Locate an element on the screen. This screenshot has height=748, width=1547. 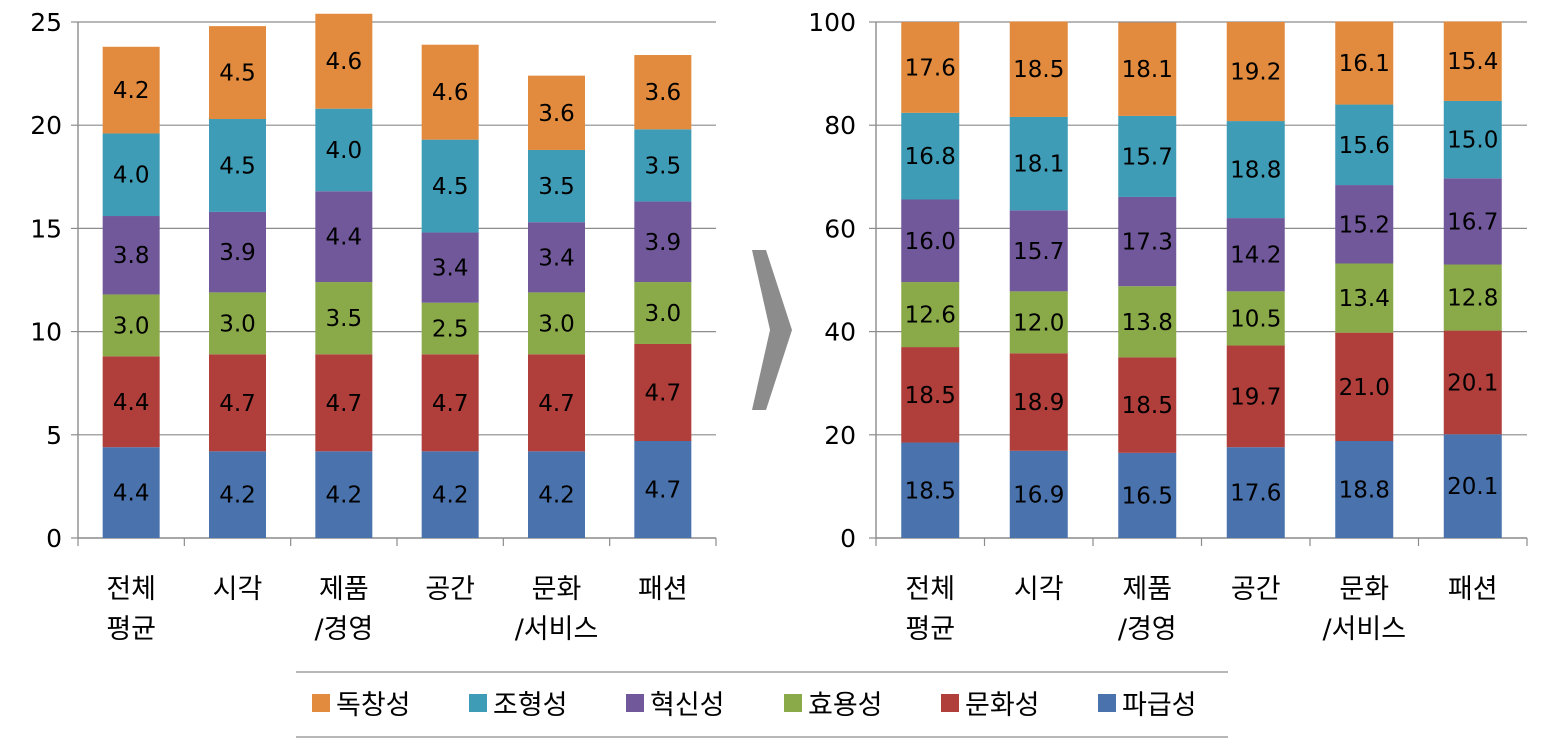
data-label: 10.5 is located at coordinates (1255, 319).